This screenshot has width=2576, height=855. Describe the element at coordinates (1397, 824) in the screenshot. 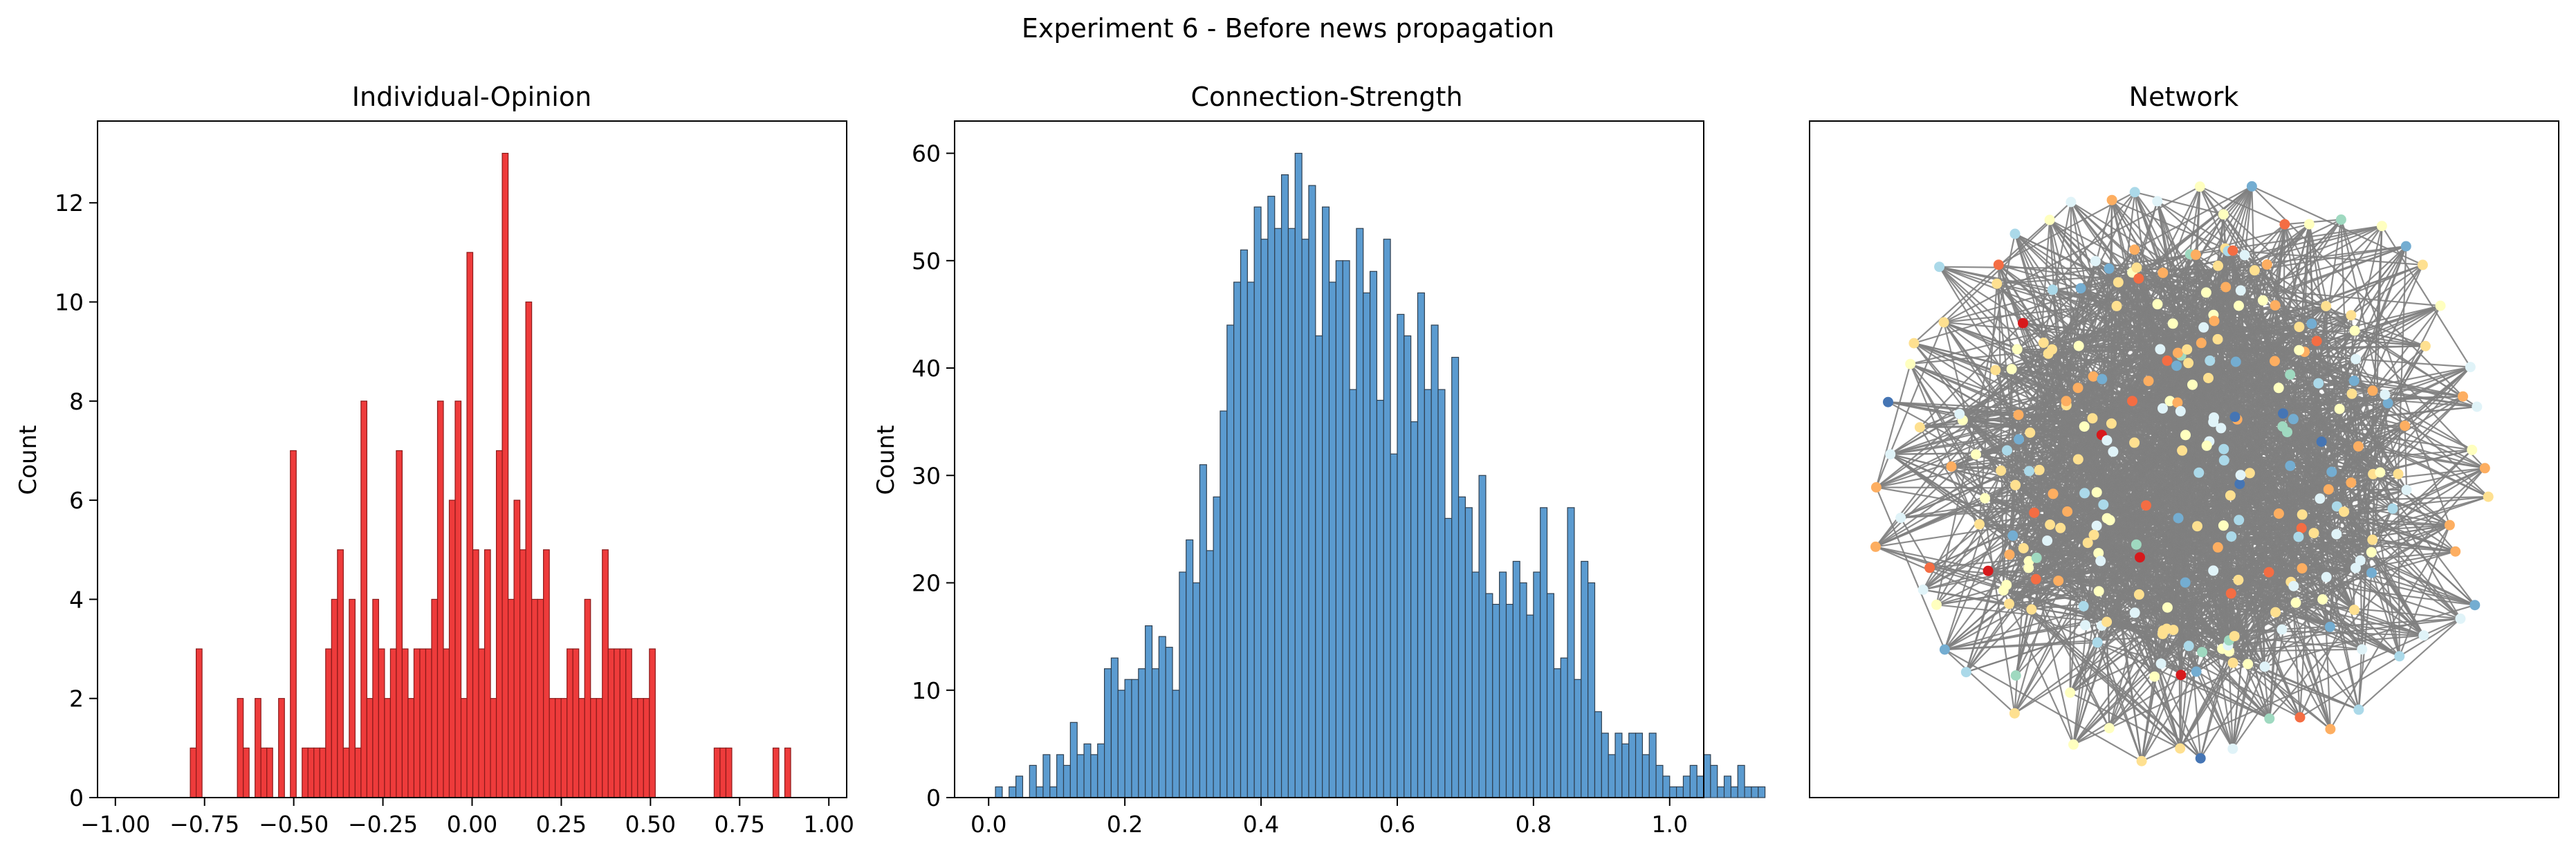

I see `strength-x-tick-label: 0.6` at that location.